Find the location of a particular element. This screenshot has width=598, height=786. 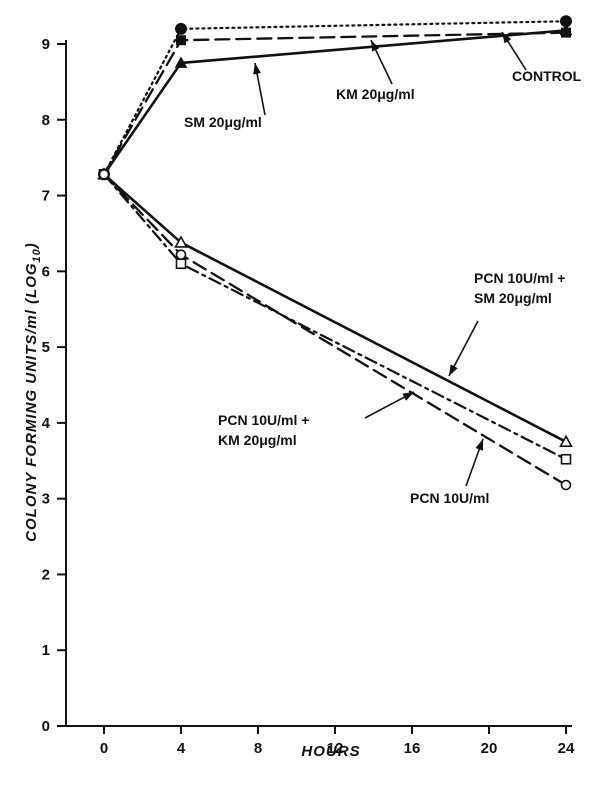

x-tick-label: 4 is located at coordinates (181, 748).